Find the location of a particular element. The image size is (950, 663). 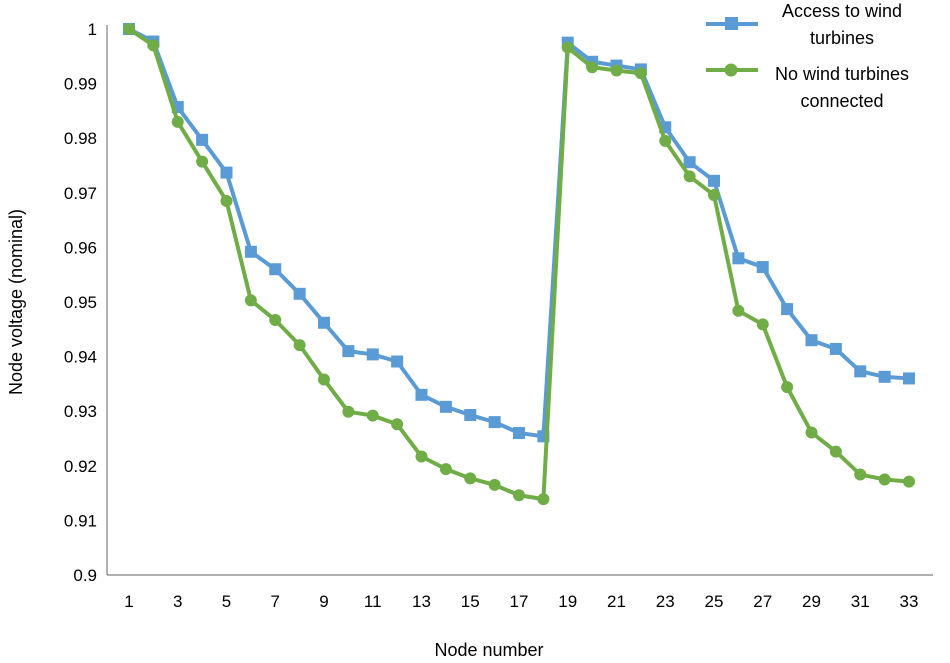

x-tick-label: 19 is located at coordinates (567, 601).